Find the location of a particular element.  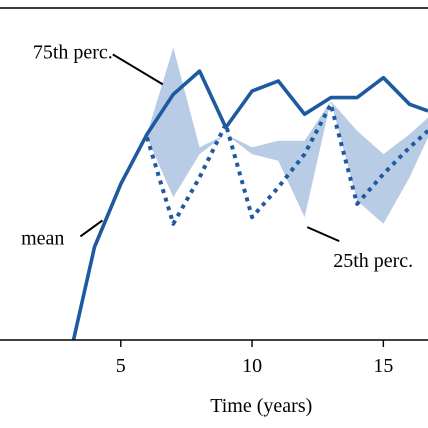

x-tick-label-15: 15 is located at coordinates (383, 366).